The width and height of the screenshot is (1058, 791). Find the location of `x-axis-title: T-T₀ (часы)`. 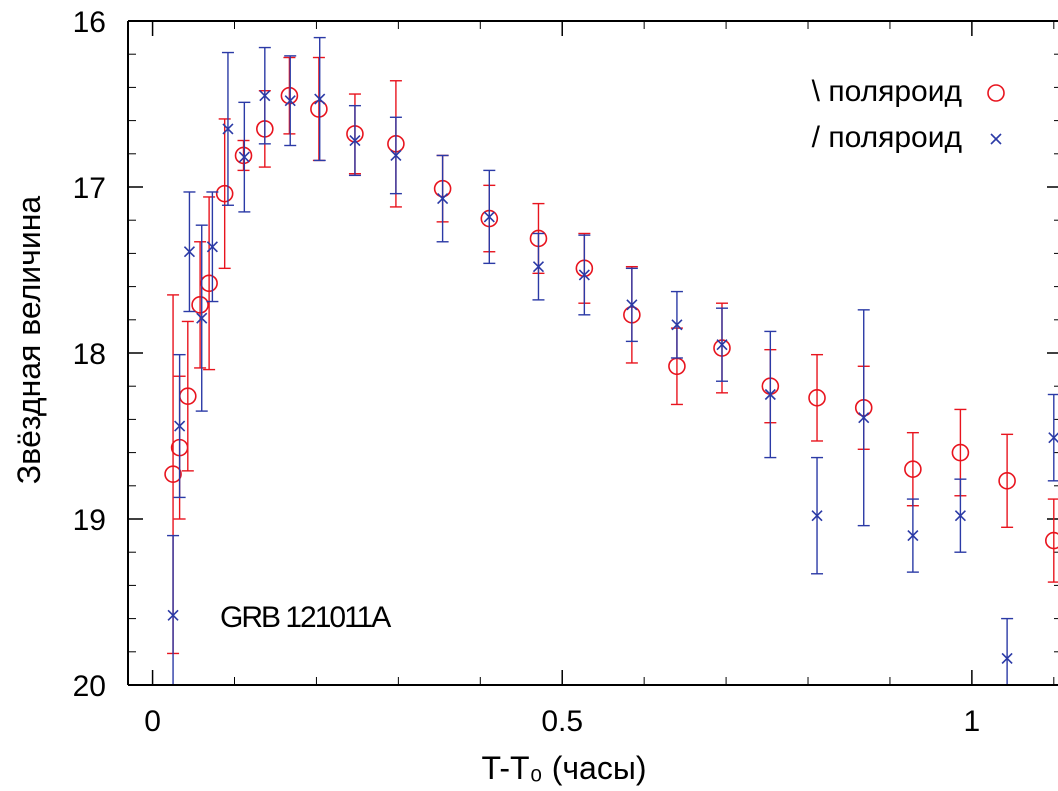

x-axis-title: T-T₀ (часы) is located at coordinates (564, 768).